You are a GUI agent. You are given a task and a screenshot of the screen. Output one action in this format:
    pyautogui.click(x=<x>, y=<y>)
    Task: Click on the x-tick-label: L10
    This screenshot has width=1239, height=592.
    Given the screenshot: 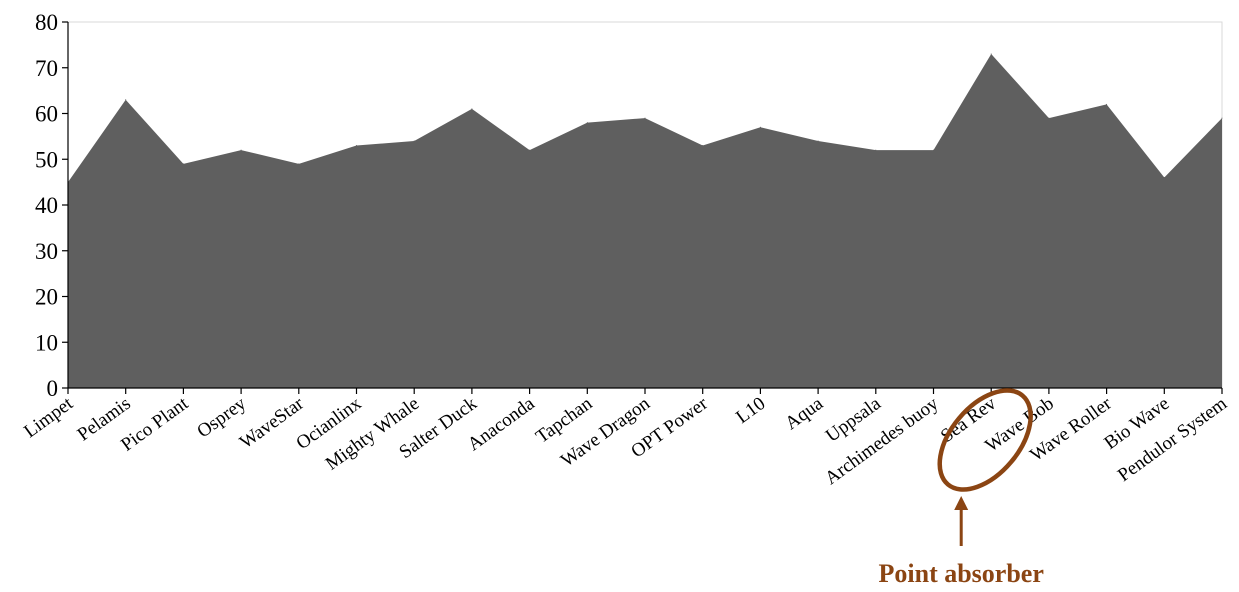 What is the action you would take?
    pyautogui.click(x=750, y=410)
    